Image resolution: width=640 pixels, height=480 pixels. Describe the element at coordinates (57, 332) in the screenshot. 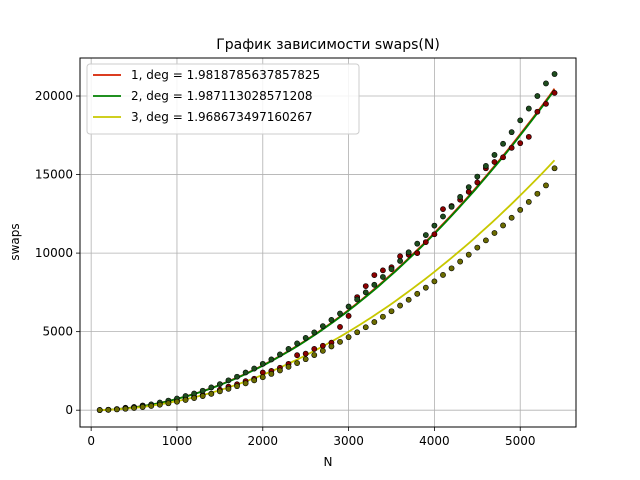

I see `y-tick-label: 5000` at that location.